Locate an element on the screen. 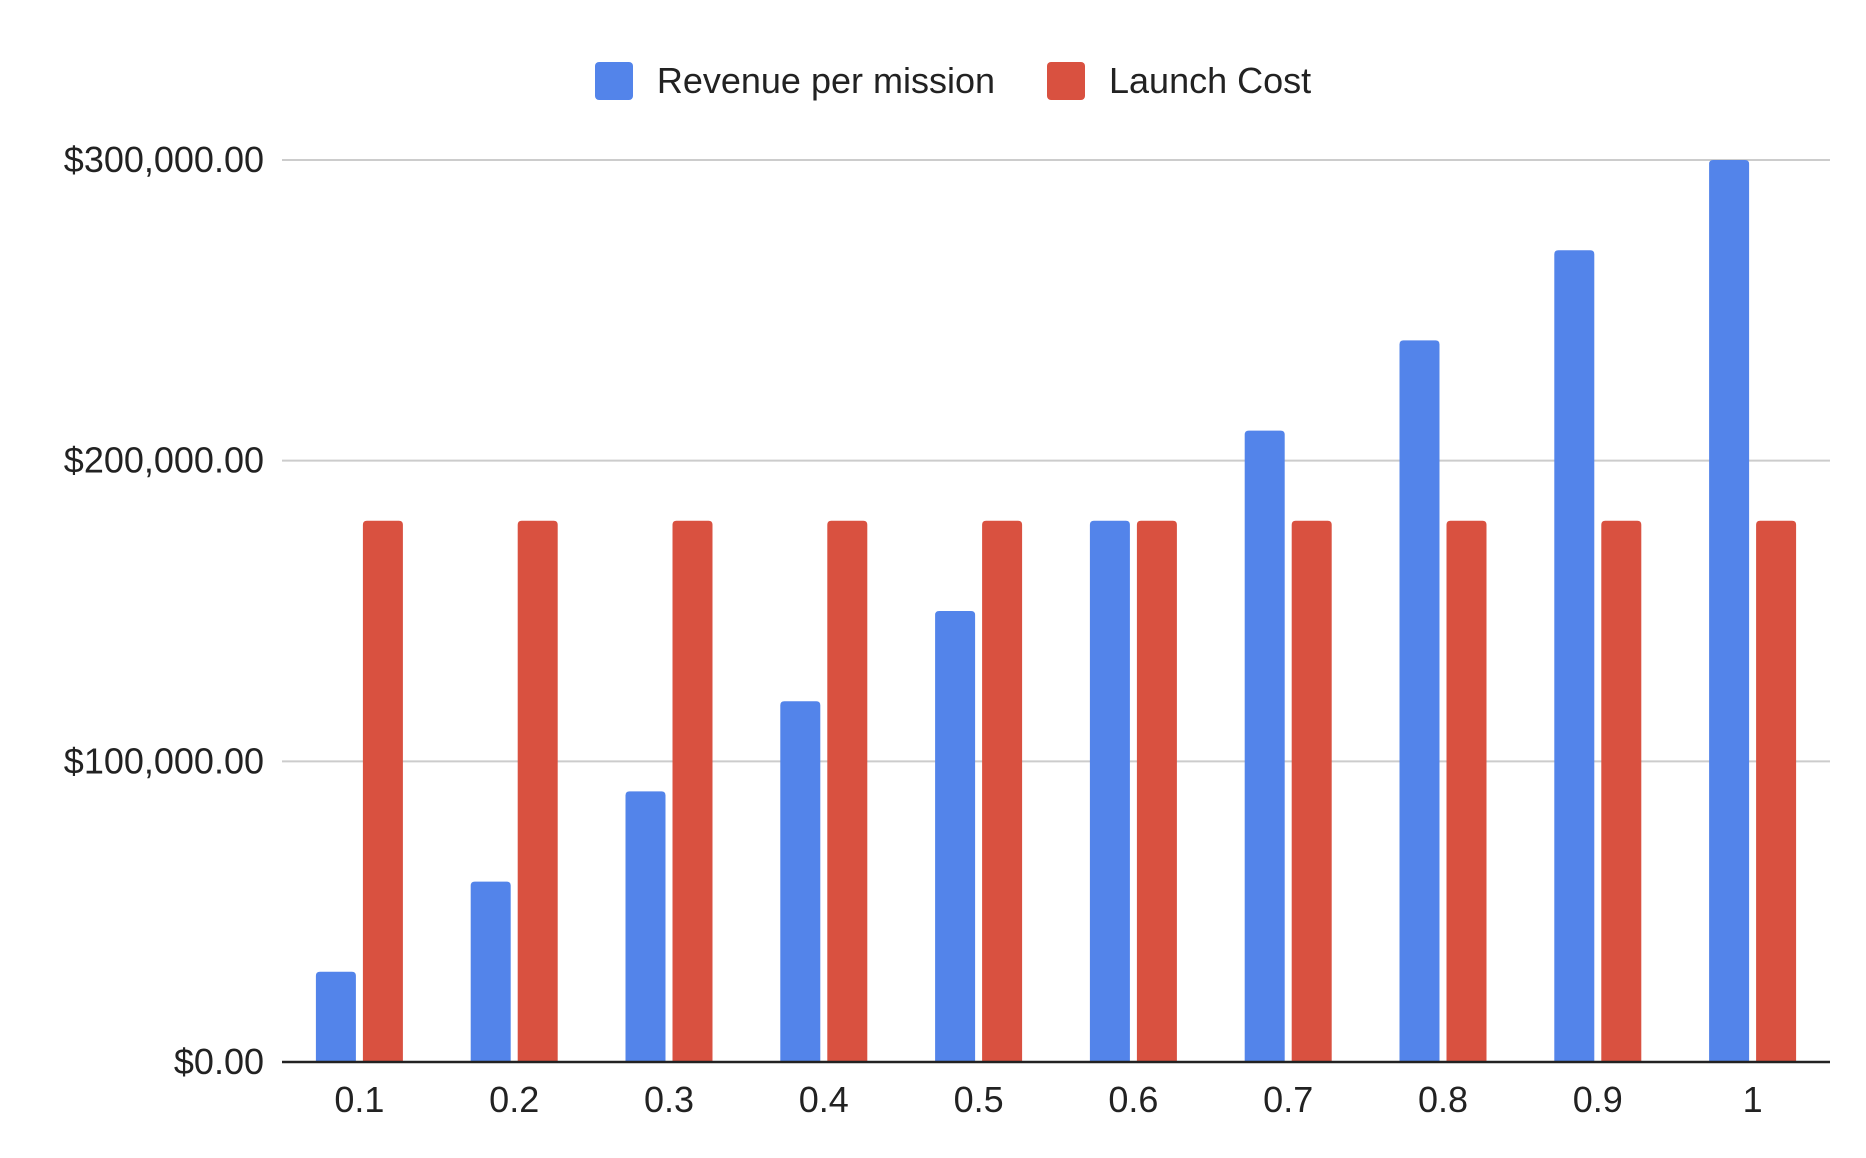 The height and width of the screenshot is (1158, 1866). x-tick-label: 0.2 is located at coordinates (514, 1099).